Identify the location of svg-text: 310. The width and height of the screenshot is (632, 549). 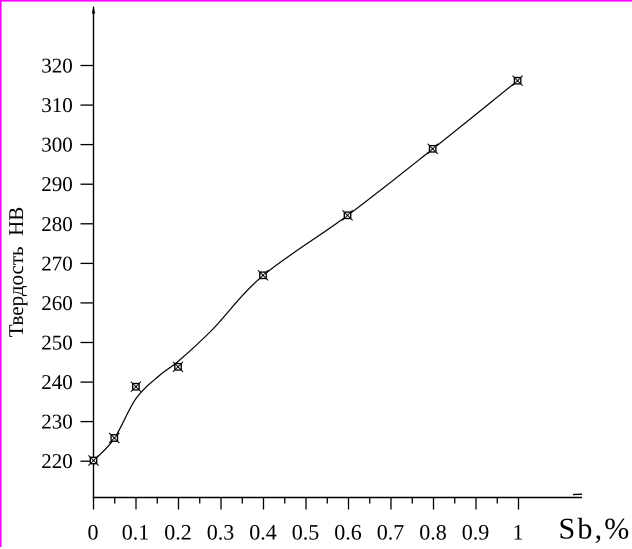
(57, 105).